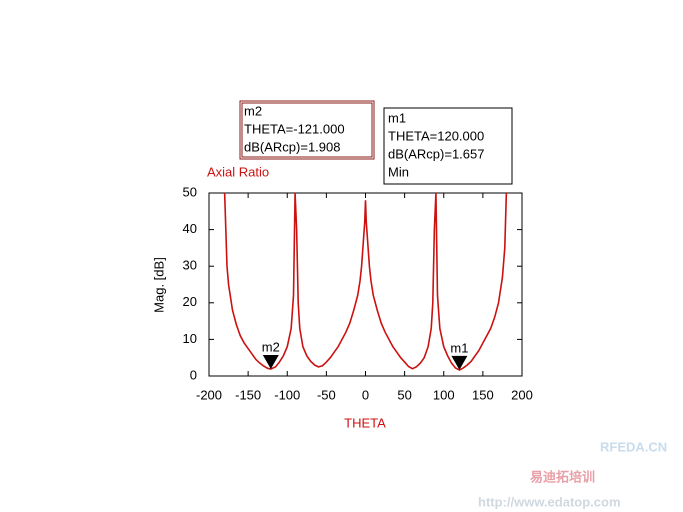 This screenshot has width=683, height=512. Describe the element at coordinates (436, 135) in the screenshot. I see `marker-box-line: THETA=120.000` at that location.